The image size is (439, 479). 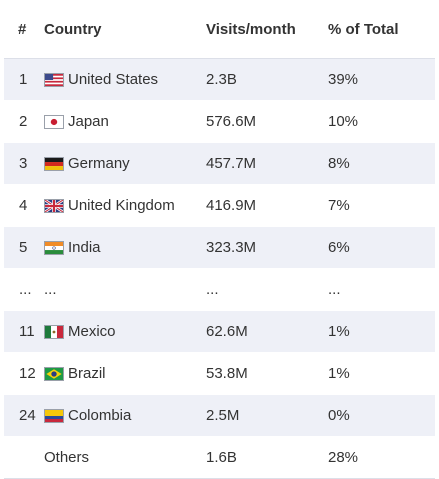 I want to click on country-name: United States, so click(x=113, y=79).